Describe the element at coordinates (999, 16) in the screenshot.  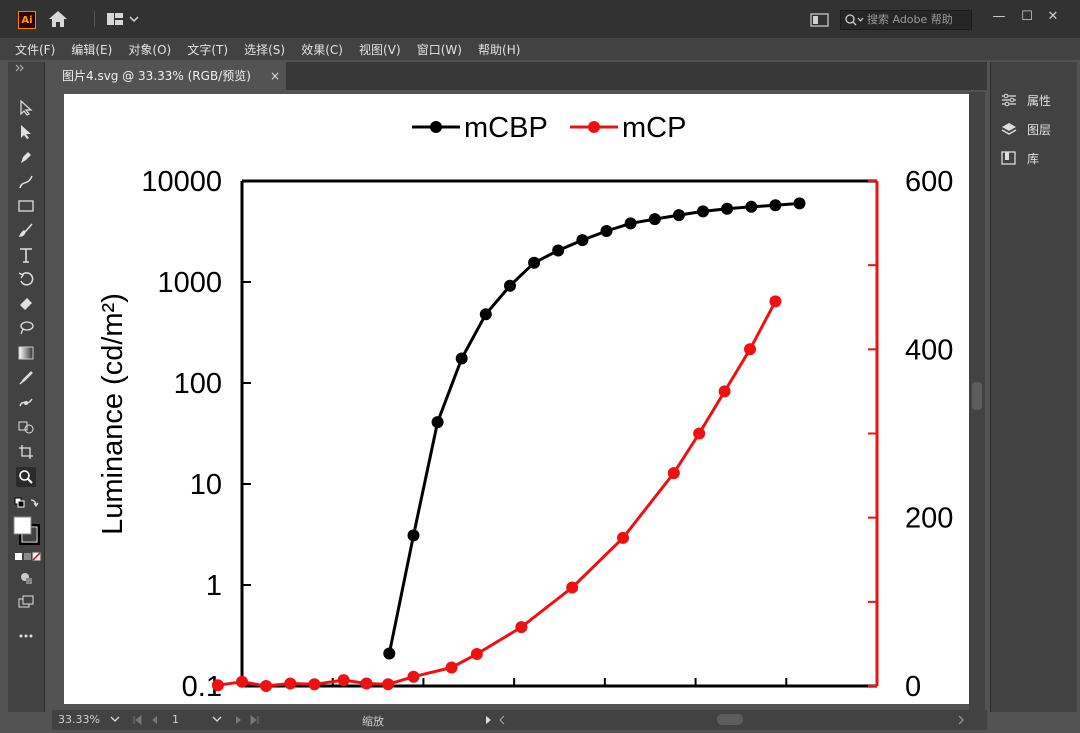
I see `minimize-button: —` at that location.